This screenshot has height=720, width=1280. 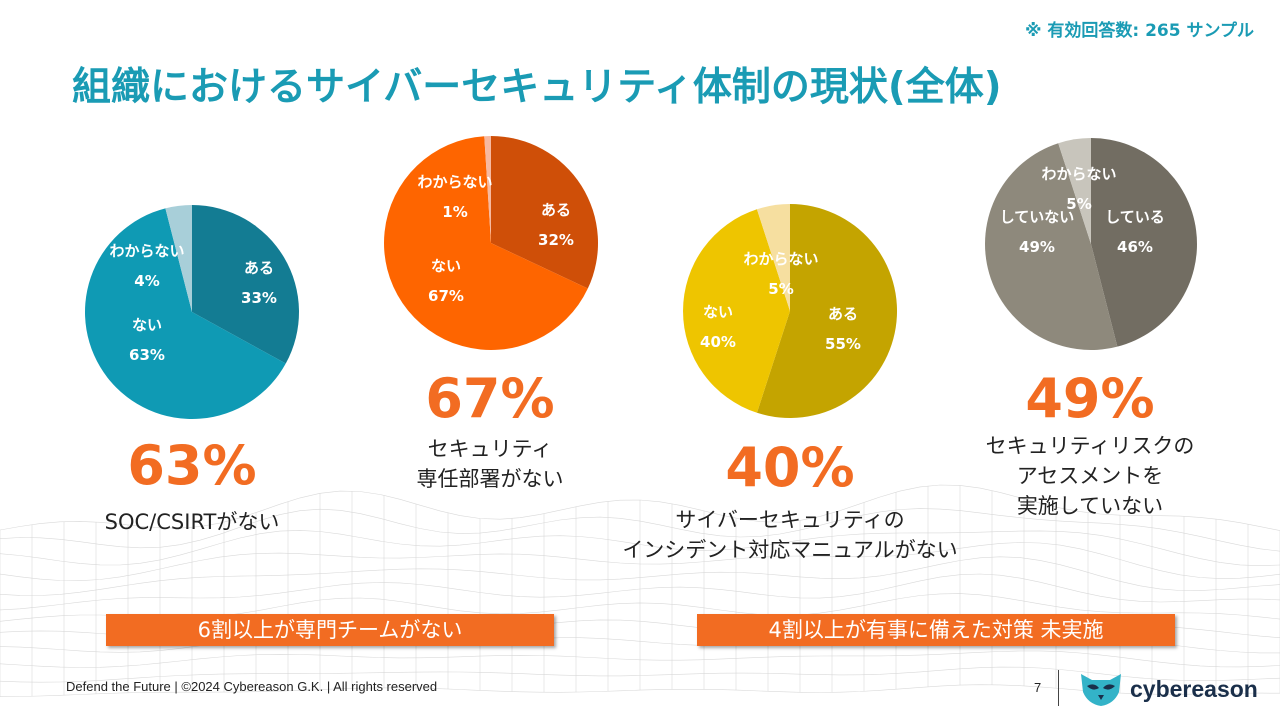 What do you see at coordinates (936, 630) in the screenshot?
I see `summary-banner-measures: 4割以上が有事に備えた対策 未実施` at bounding box center [936, 630].